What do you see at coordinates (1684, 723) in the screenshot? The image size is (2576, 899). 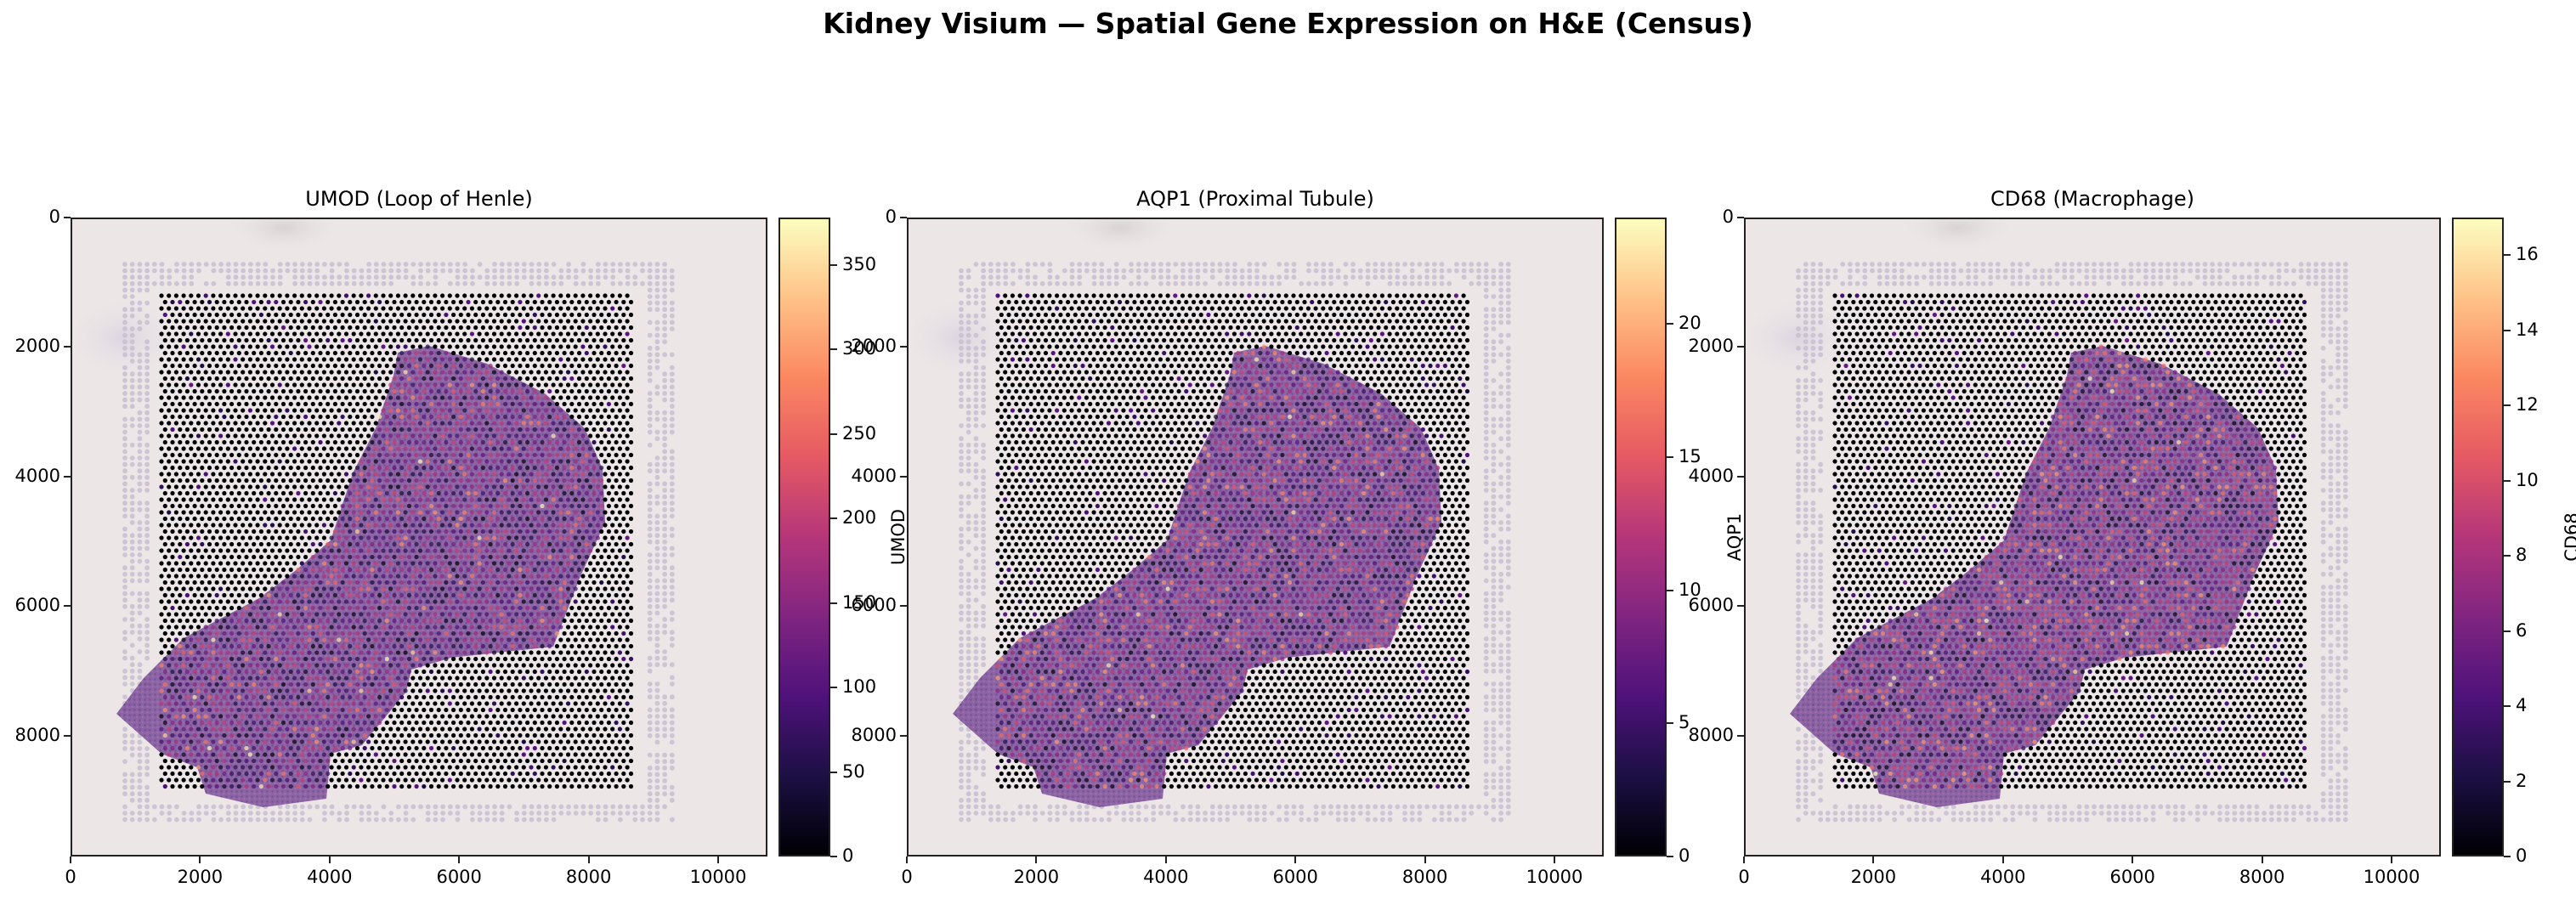 I see `colorbar-tick-label: 5` at bounding box center [1684, 723].